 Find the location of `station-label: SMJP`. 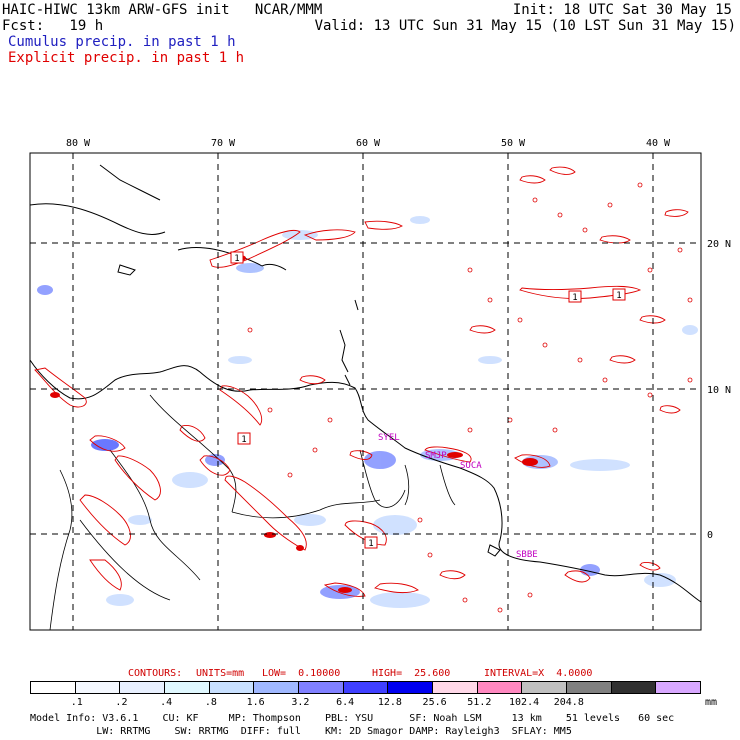

station-label: SMJP is located at coordinates (436, 456).